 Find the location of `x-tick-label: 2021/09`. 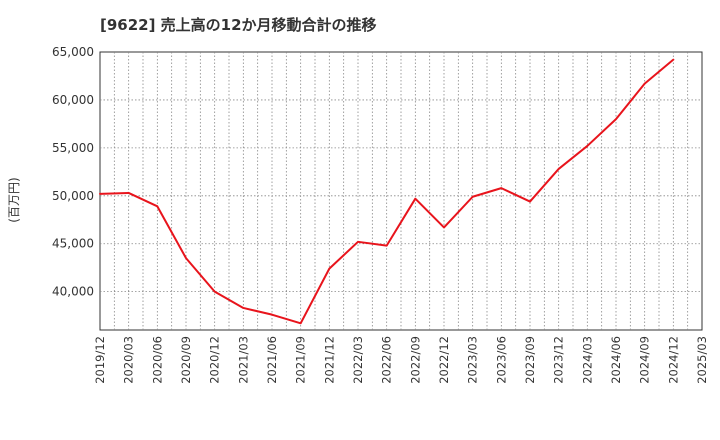

x-tick-label: 2021/09 is located at coordinates (301, 360).